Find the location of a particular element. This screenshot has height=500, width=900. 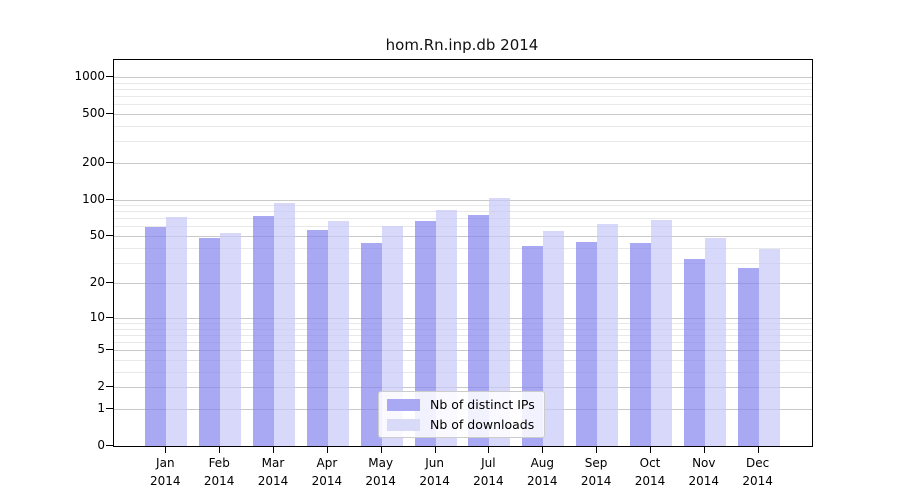

bar-oct-distinct-ips is located at coordinates (640, 344).